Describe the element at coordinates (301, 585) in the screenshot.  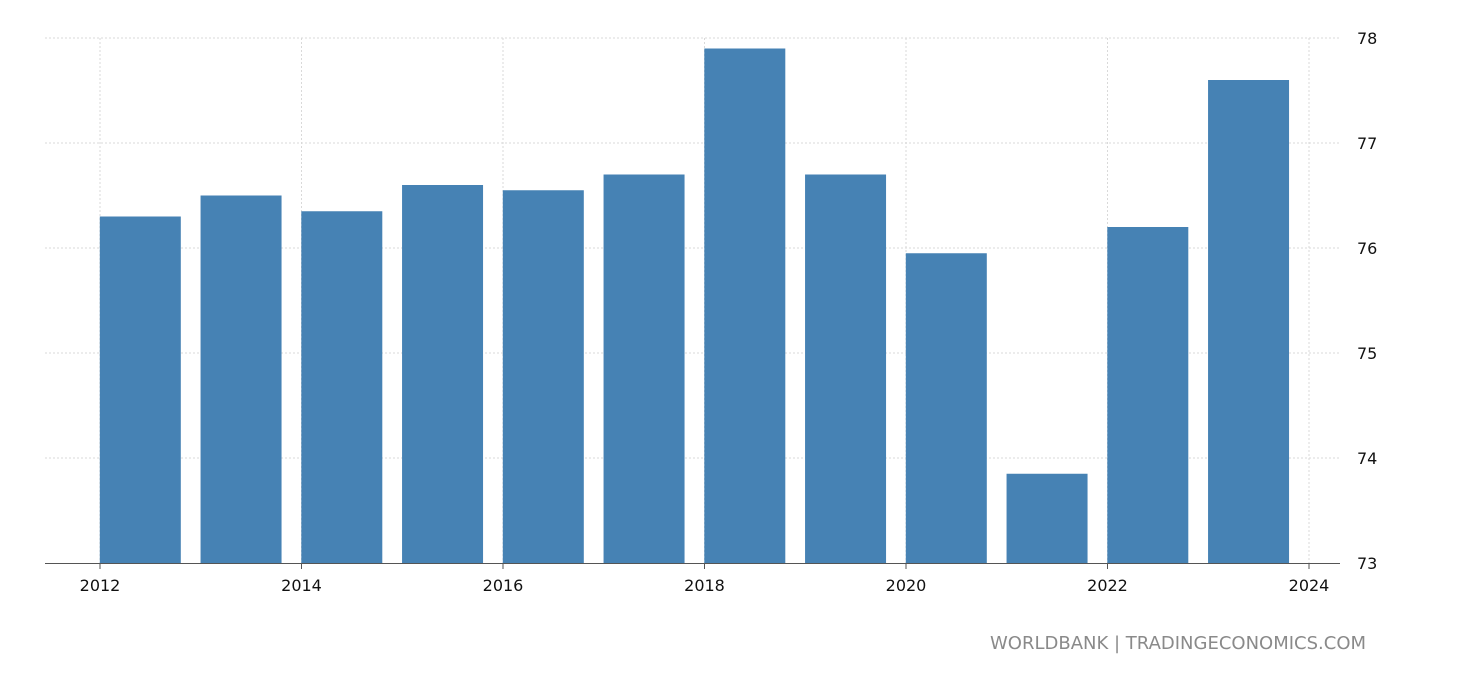
I see `x-tick-label: 2014` at that location.